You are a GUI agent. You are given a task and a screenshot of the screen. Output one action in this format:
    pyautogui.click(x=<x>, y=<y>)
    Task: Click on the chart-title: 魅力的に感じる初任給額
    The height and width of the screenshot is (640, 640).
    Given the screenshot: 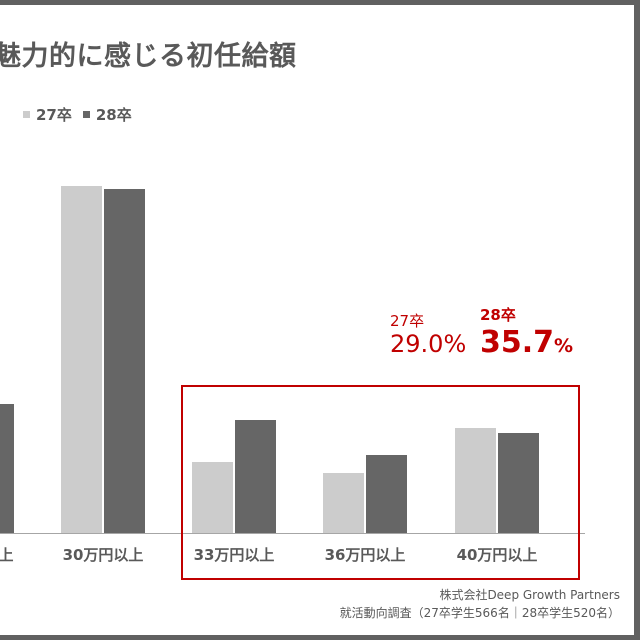 What is the action you would take?
    pyautogui.click(x=148, y=56)
    